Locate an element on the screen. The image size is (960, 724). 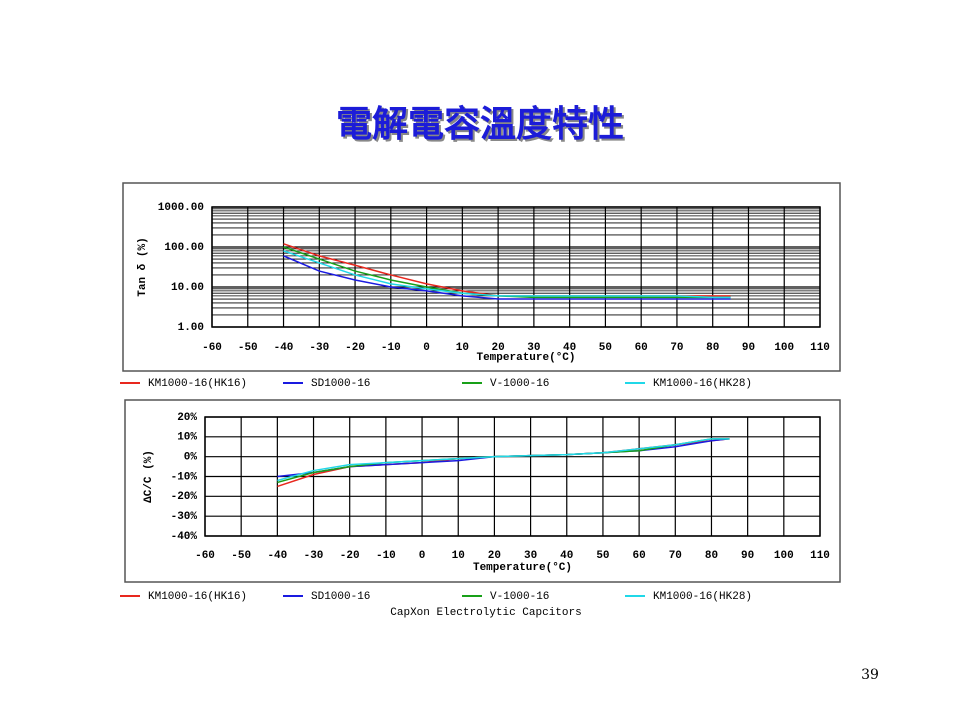
y-tick-label: 1.00 is located at coordinates (191, 328).